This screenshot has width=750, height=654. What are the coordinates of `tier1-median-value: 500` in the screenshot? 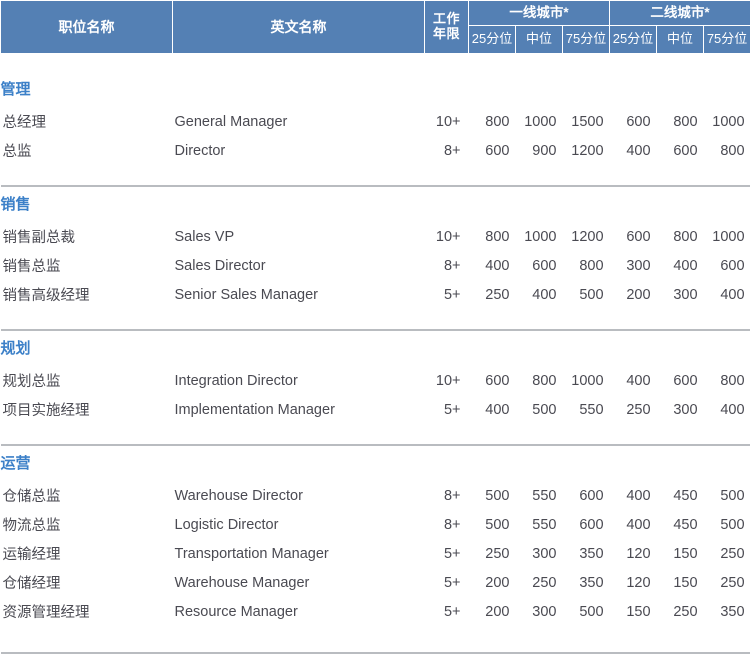 It's located at (539, 409).